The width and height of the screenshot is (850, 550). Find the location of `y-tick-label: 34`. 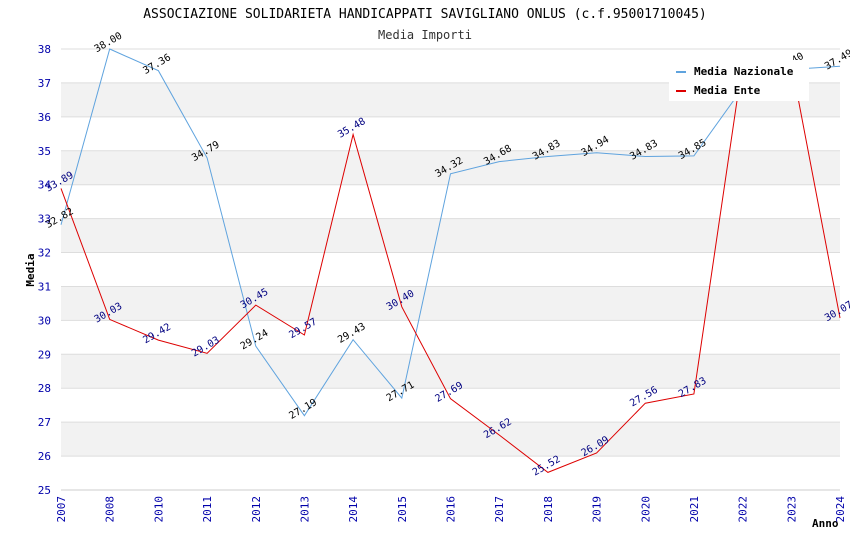

y-tick-label: 34 is located at coordinates (45, 185).